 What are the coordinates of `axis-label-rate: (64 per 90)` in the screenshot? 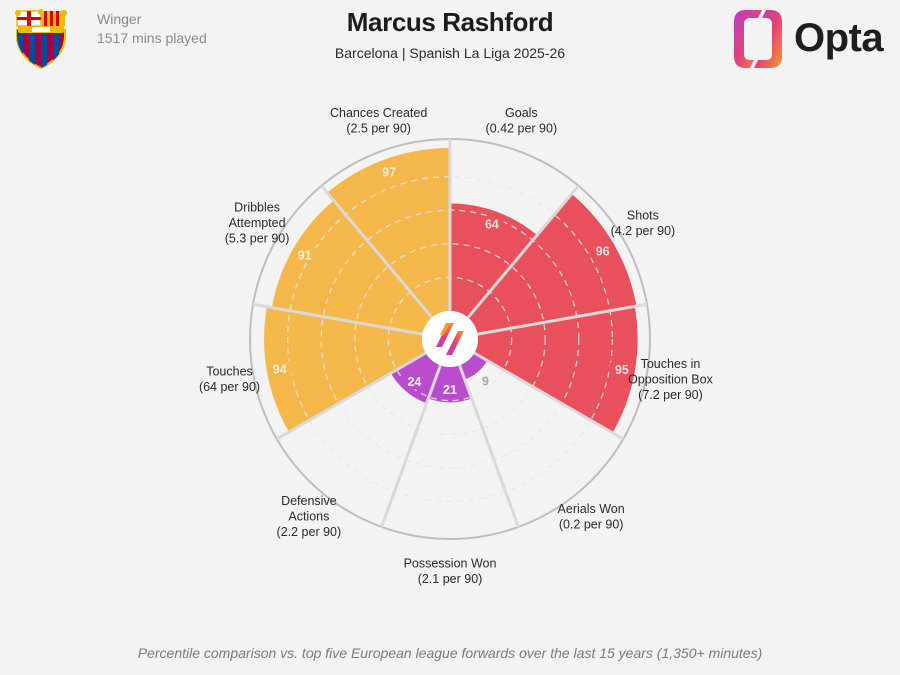 It's located at (229, 387).